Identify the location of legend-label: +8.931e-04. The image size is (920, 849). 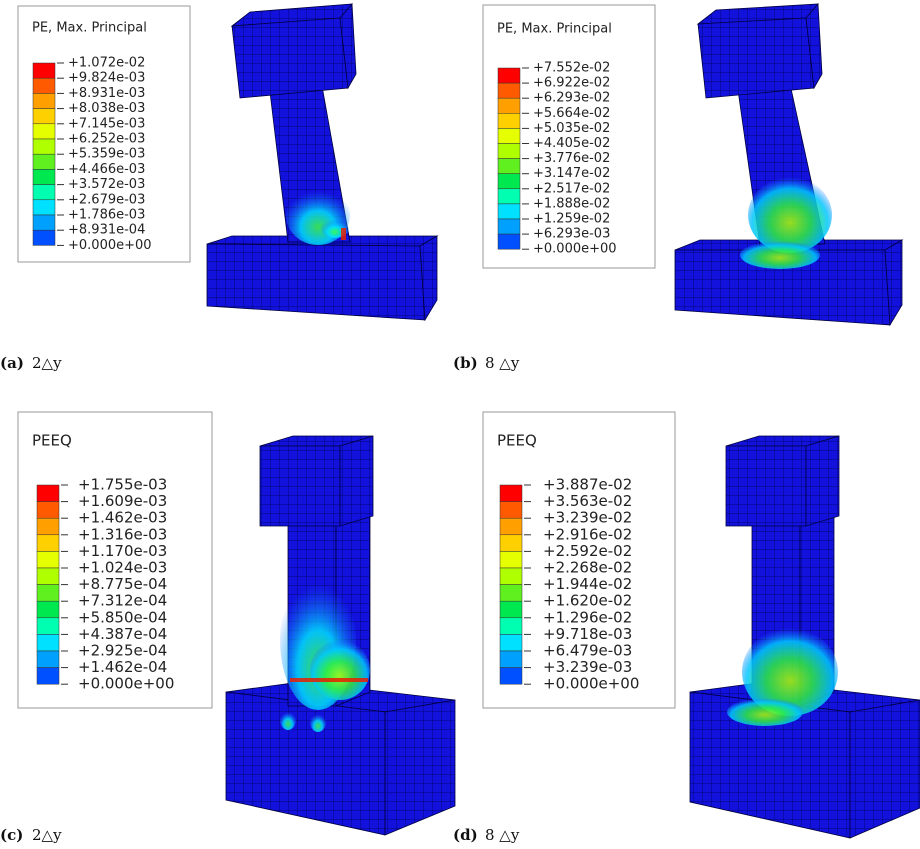
(106, 230).